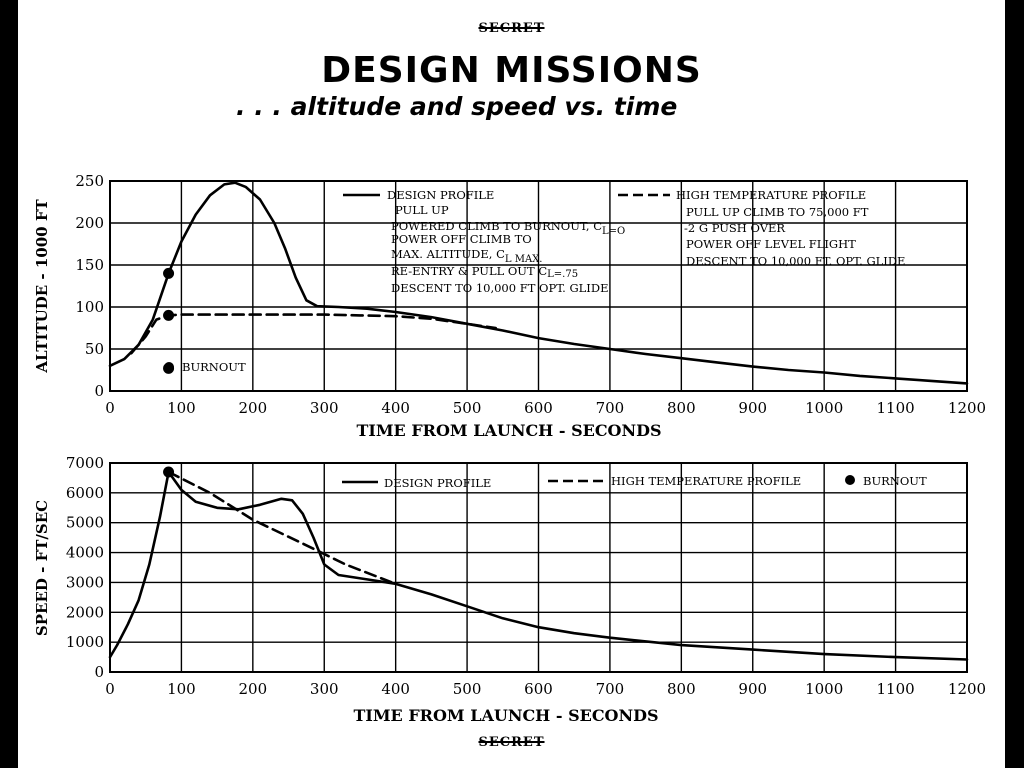  Describe the element at coordinates (511, 28) in the screenshot. I see `classification-mark-top: SECRET` at that location.